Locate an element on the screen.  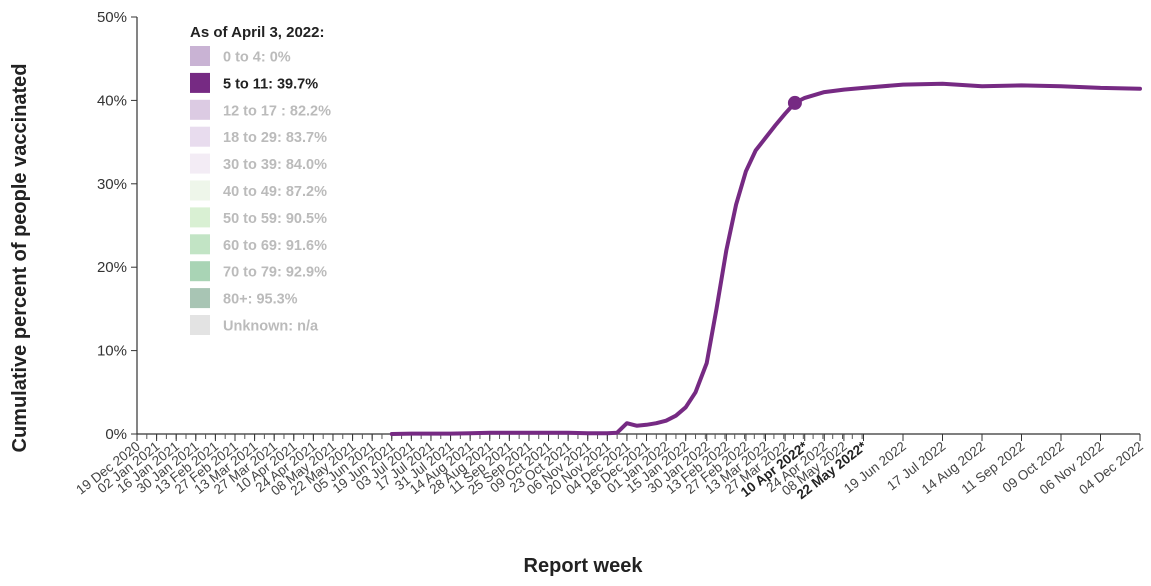
y-tick-label: 30% is located at coordinates (112, 184).